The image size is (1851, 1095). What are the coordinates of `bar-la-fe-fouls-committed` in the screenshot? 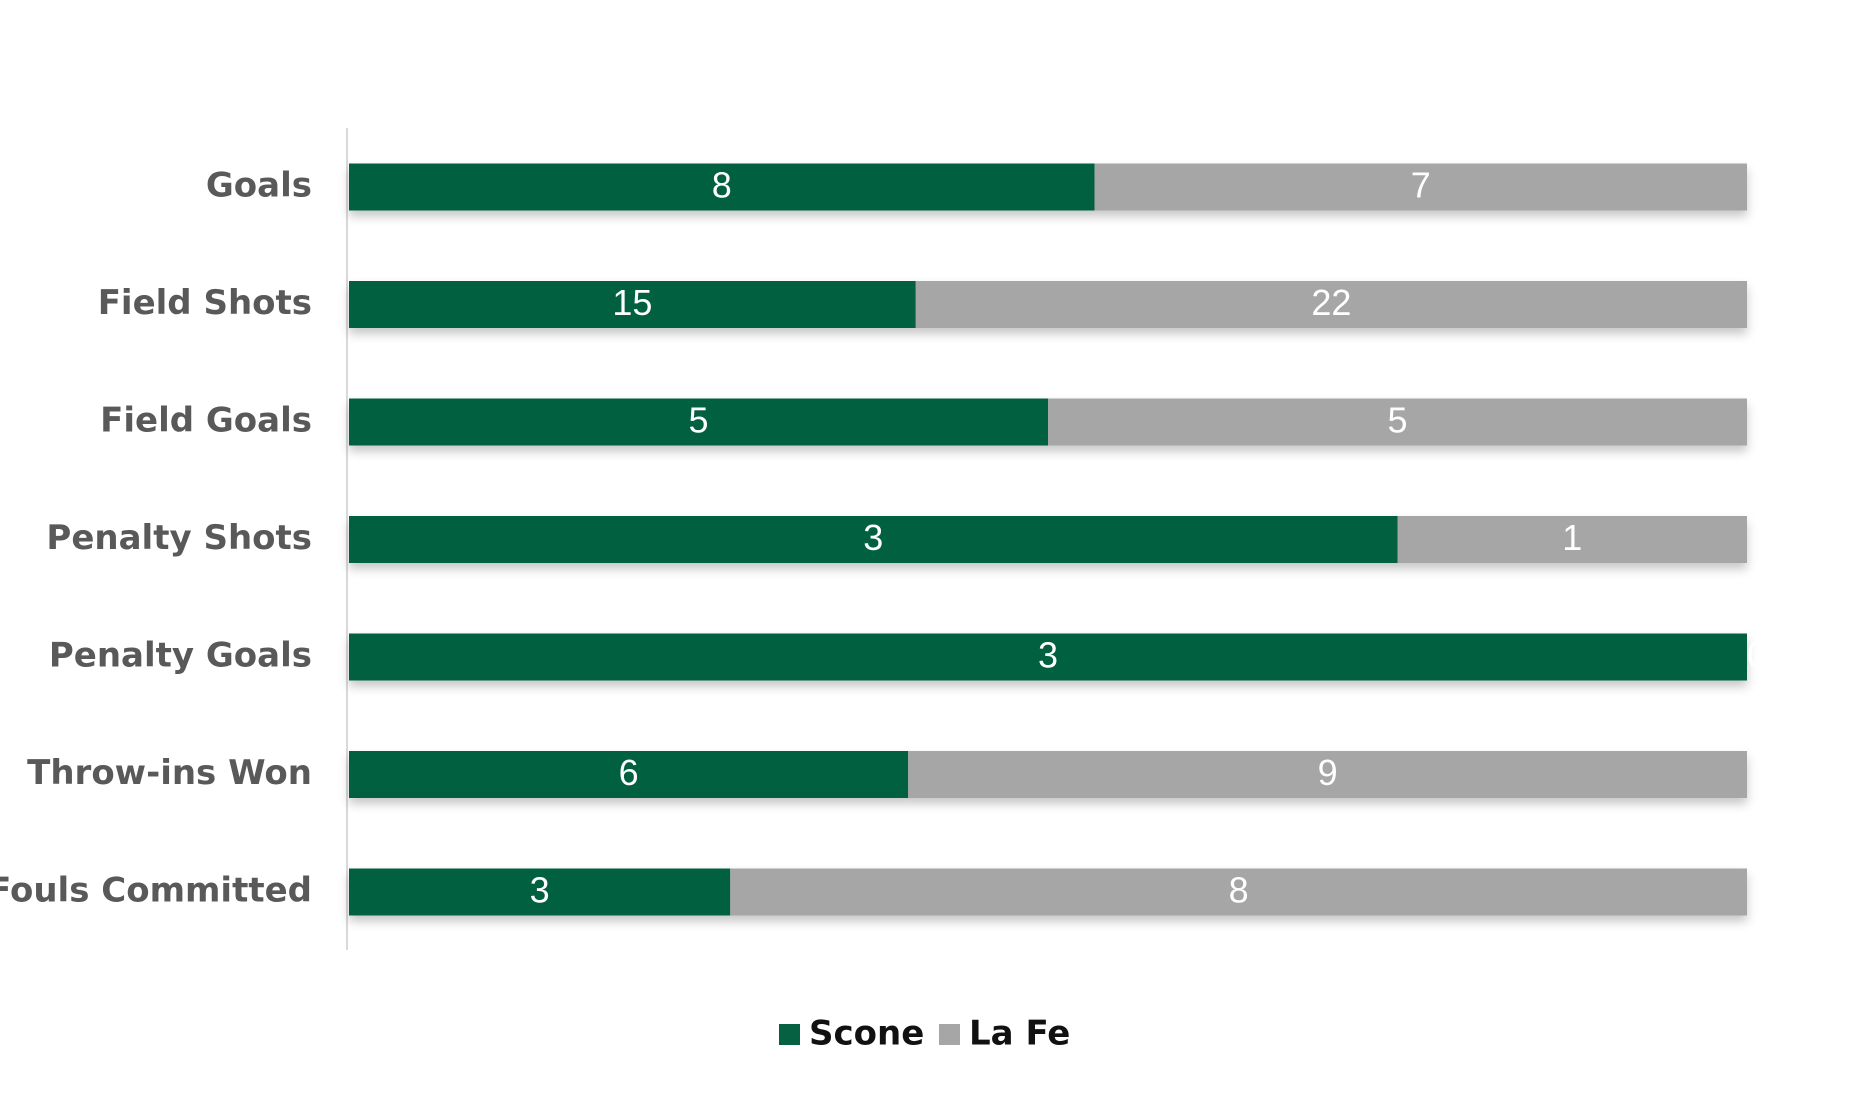 It's located at (1238, 892).